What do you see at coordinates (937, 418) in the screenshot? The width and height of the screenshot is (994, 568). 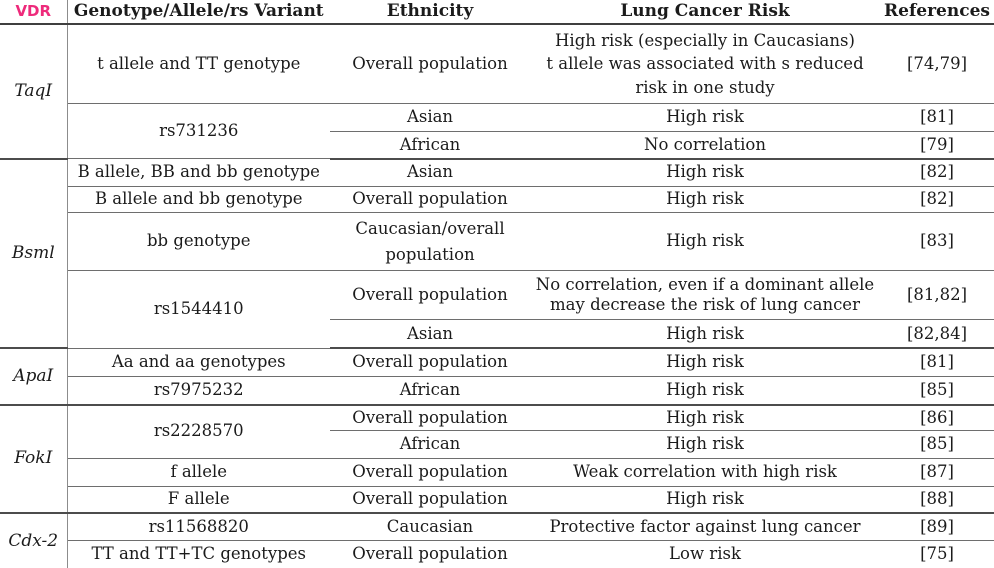 I see `reference-cell: [86]` at bounding box center [937, 418].